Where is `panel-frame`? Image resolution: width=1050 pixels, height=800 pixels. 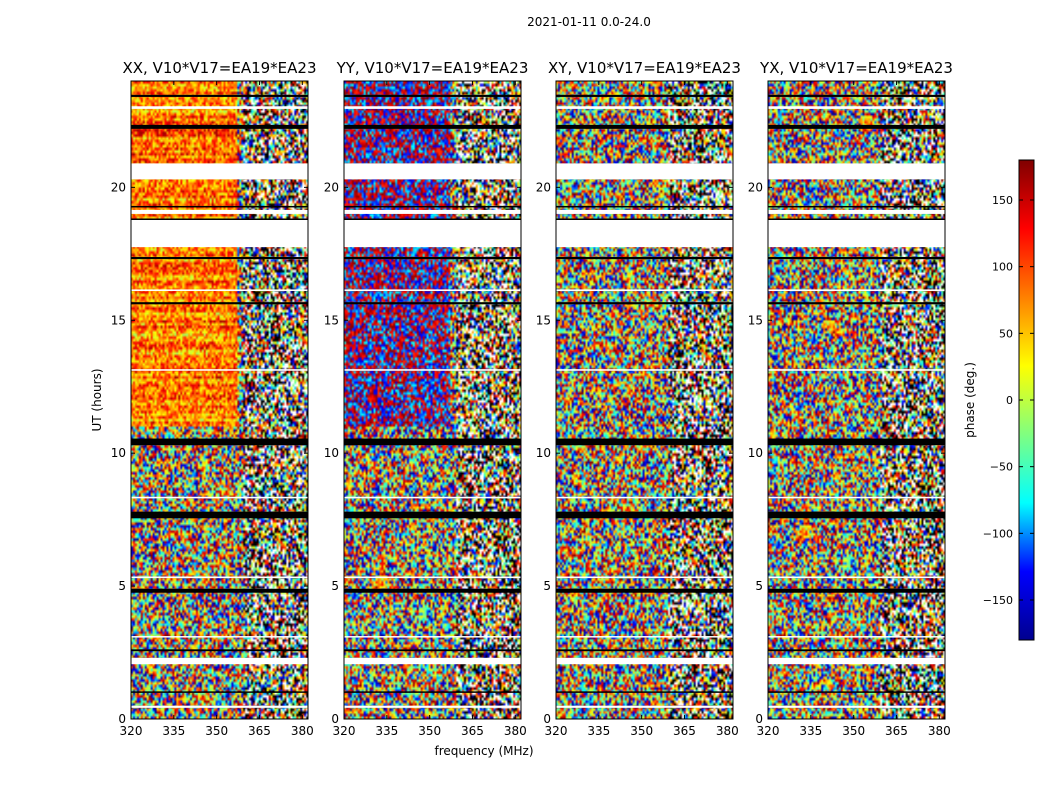 panel-frame is located at coordinates (432, 400).